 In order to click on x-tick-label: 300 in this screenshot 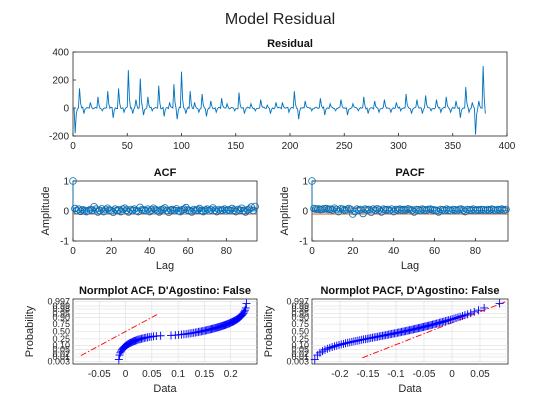, I will do `click(398, 146)`.